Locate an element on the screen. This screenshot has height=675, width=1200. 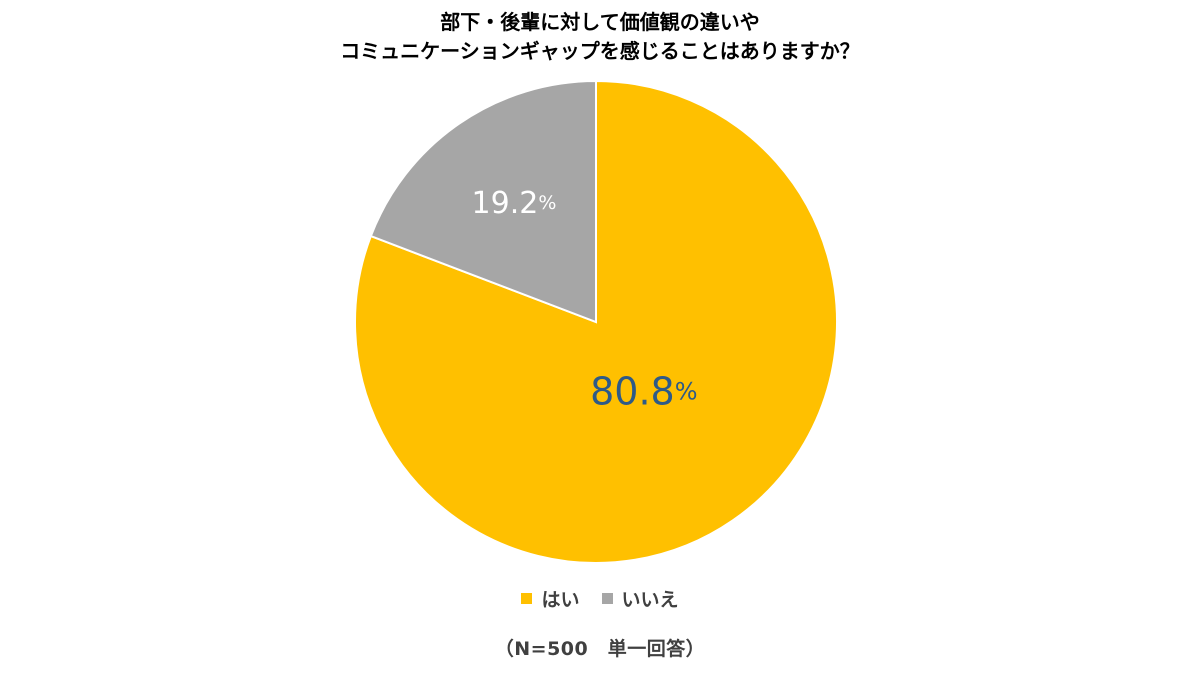
chart-title-line-1: 部下・後輩に対して価値観の違いや is located at coordinates (600, 22).